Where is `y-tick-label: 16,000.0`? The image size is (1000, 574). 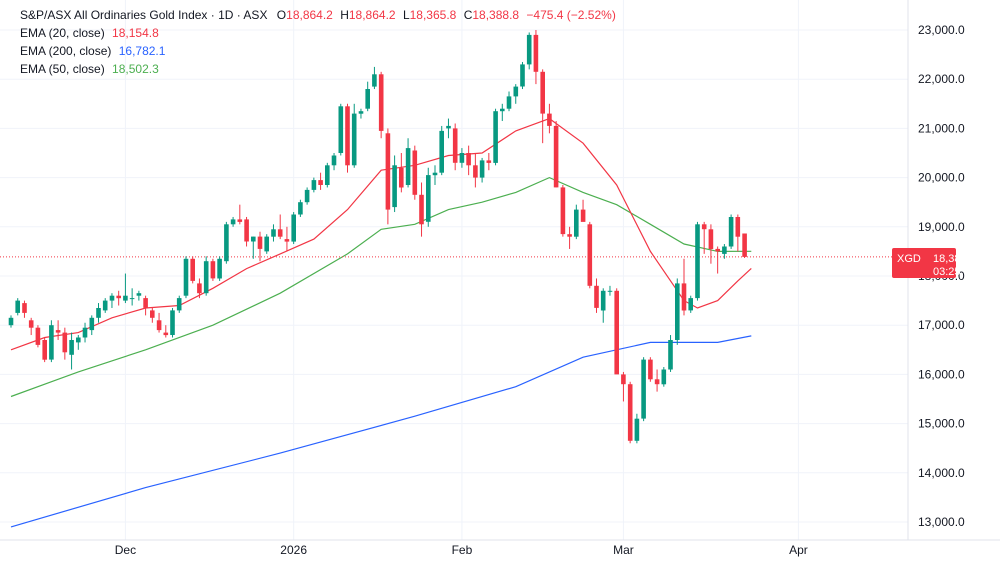 y-tick-label: 16,000.0 is located at coordinates (941, 374).